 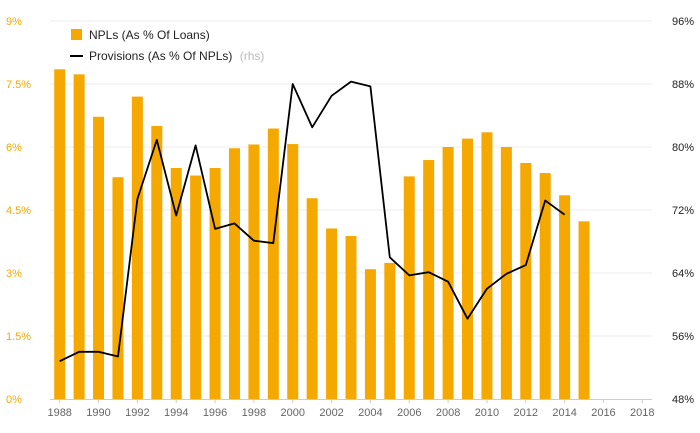 What do you see at coordinates (683, 148) in the screenshot?
I see `right-axis-tick: 80%` at bounding box center [683, 148].